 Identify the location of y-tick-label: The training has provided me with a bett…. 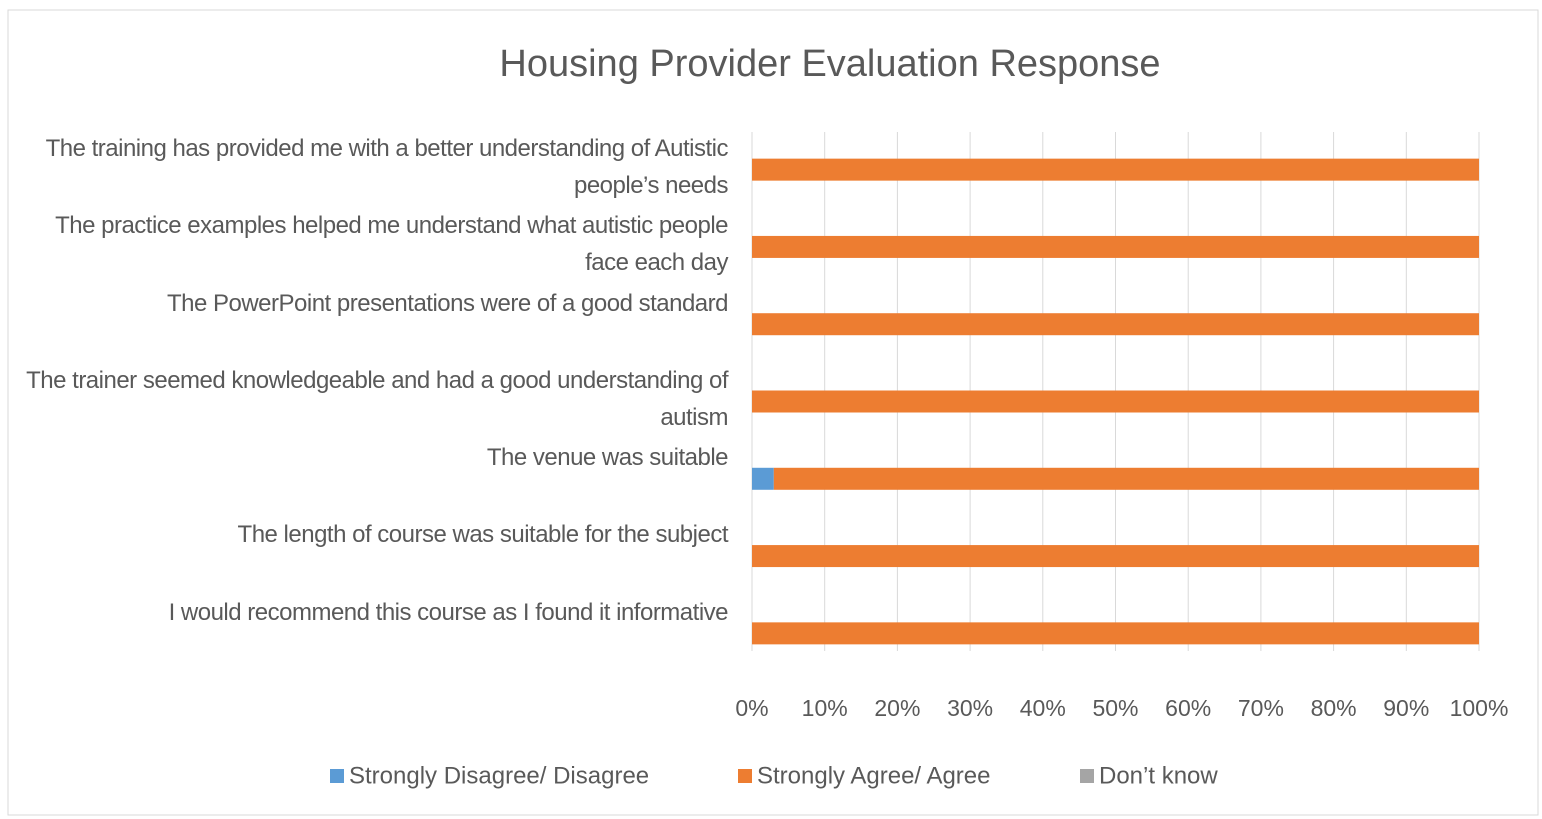
(387, 167).